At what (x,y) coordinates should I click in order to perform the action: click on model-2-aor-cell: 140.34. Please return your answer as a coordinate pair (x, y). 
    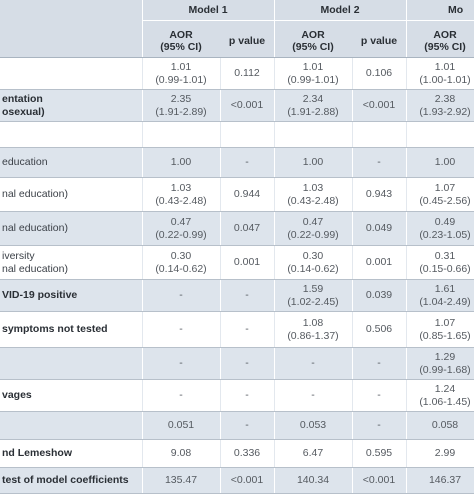
    Looking at the image, I should click on (313, 480).